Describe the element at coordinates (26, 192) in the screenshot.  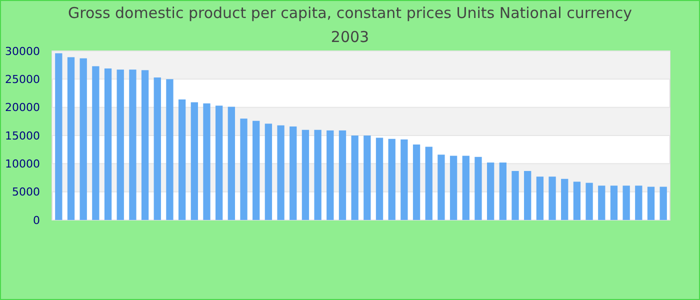
I see `y-tick-label: 5000` at that location.